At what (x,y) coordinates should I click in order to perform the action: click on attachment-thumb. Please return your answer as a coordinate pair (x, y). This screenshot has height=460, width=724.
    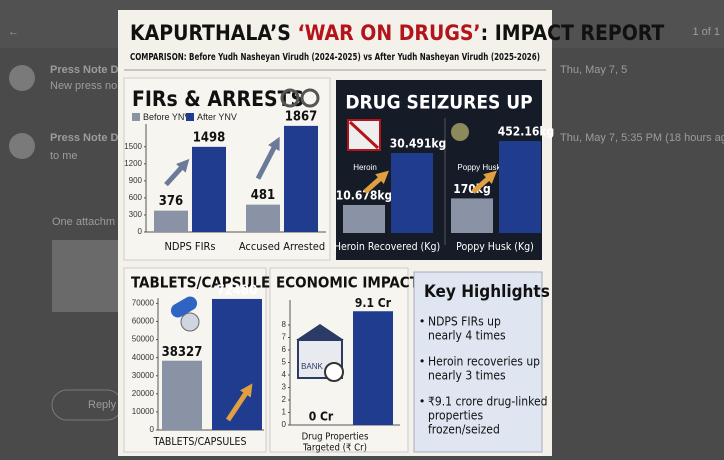
    Looking at the image, I should click on (85, 276).